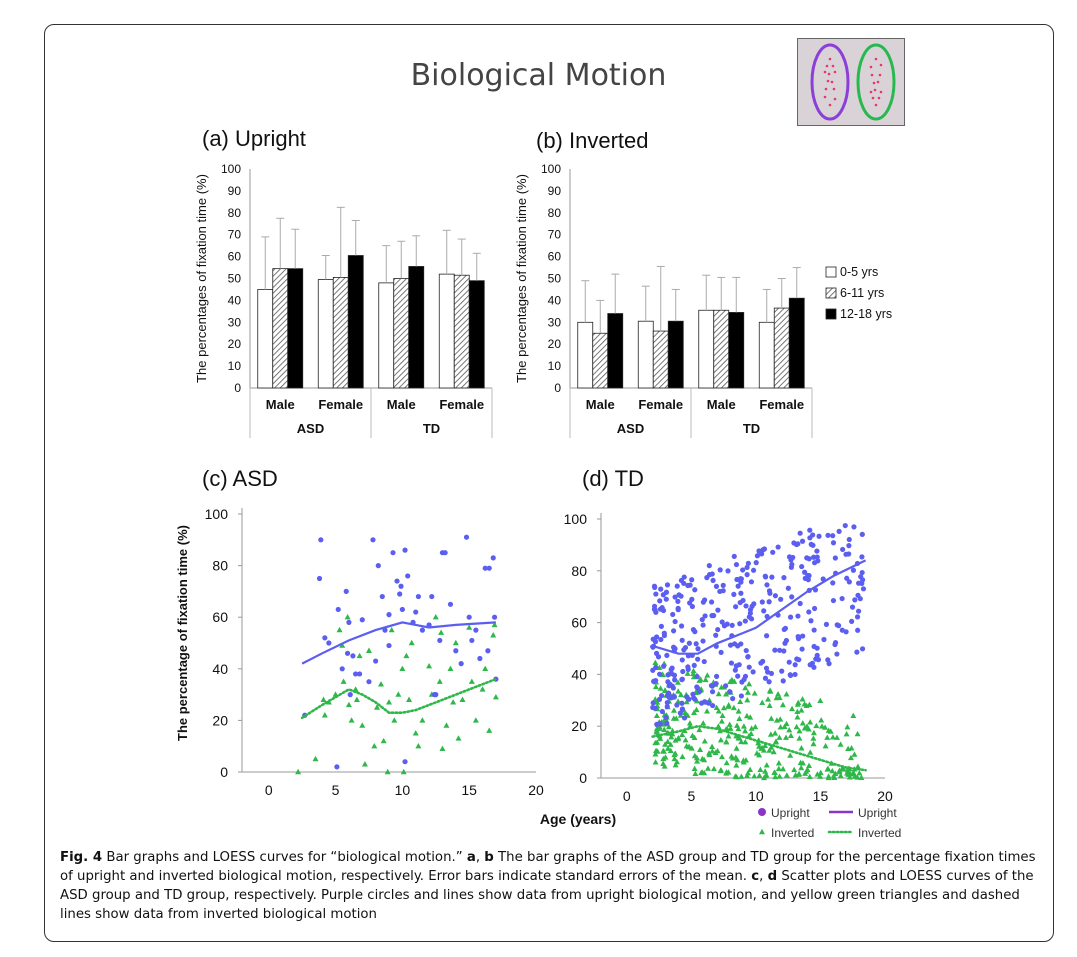 This screenshot has height=957, width=1077. I want to click on asd-xtick-label: 20, so click(536, 790).